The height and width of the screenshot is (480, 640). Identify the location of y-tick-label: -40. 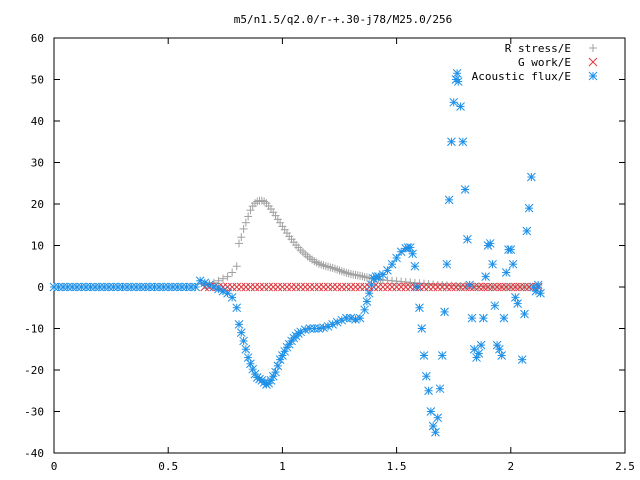
(34, 453).